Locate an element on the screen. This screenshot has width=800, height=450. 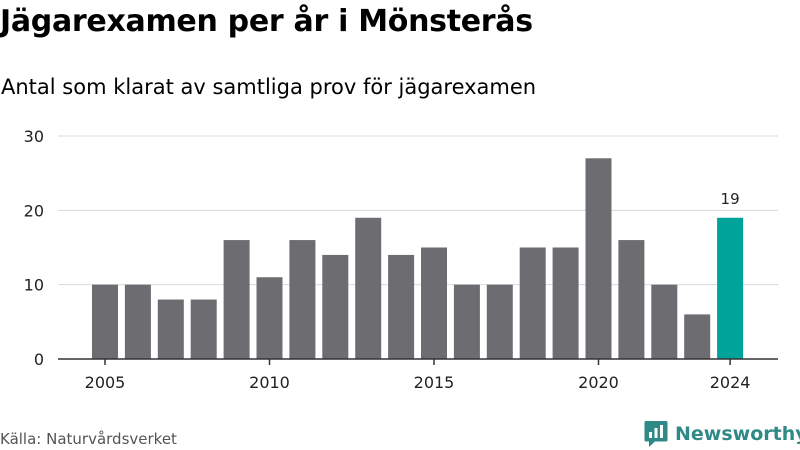
bar-2011 is located at coordinates (302, 299).